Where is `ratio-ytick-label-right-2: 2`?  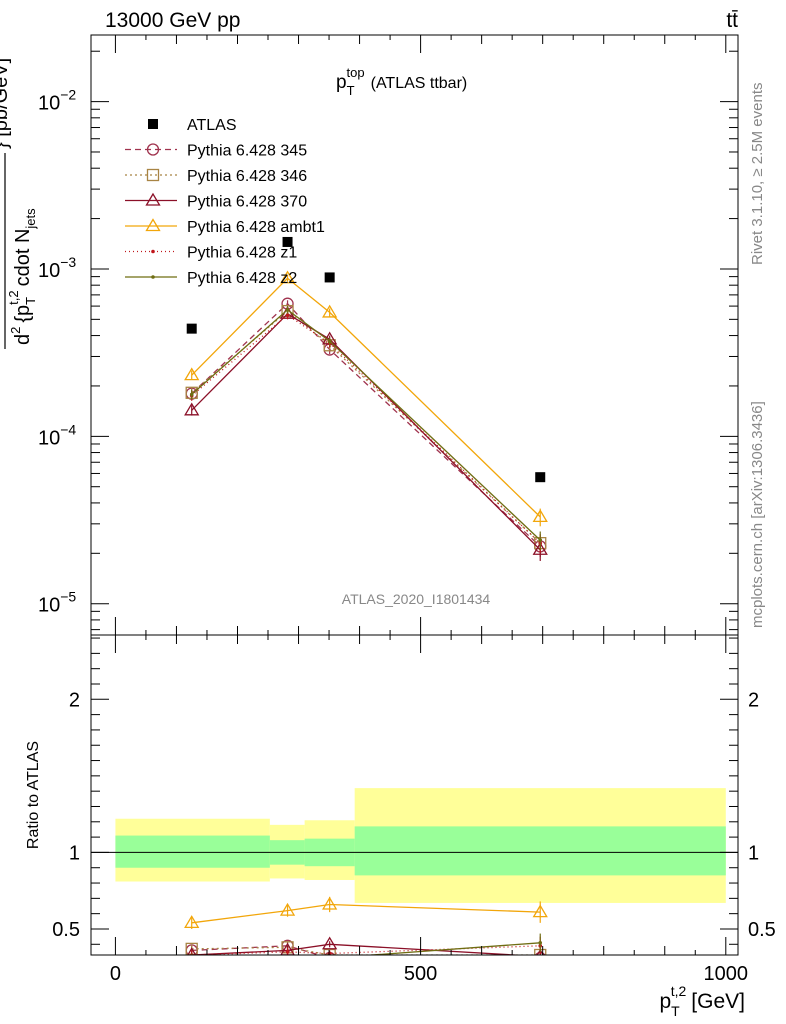
ratio-ytick-label-right-2: 2 is located at coordinates (753, 700).